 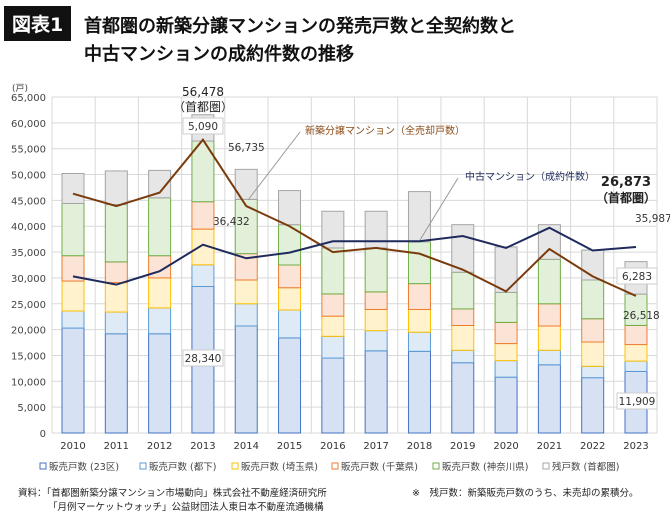 I want to click on annotation-new-2013: 56,735, so click(x=246, y=148).